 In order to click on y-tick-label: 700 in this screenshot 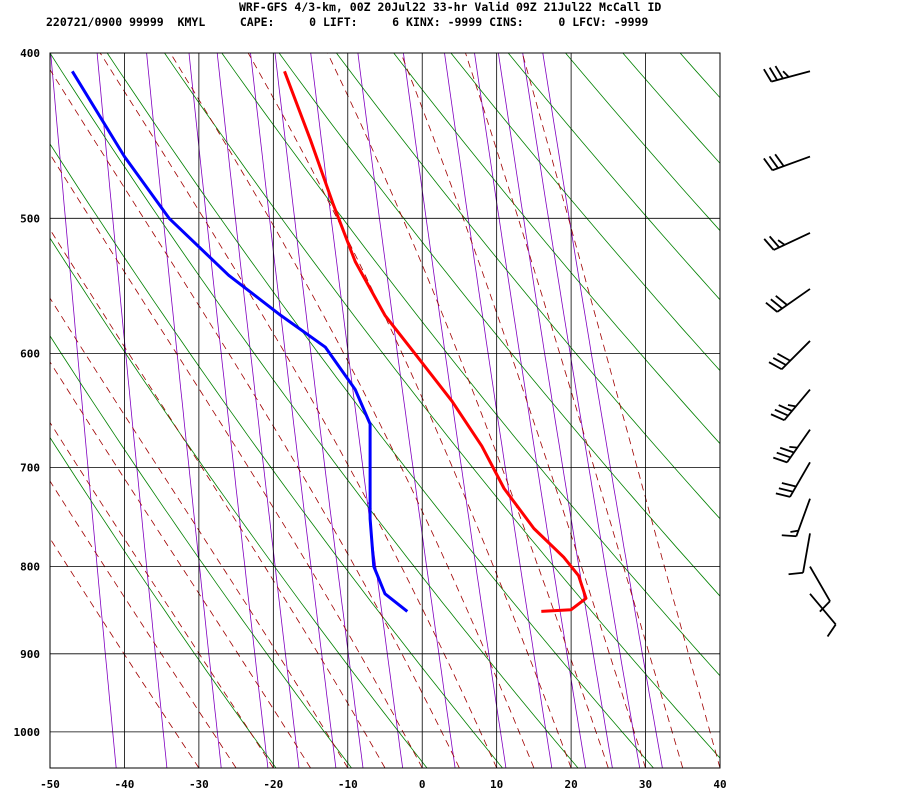, I will do `click(30, 468)`.